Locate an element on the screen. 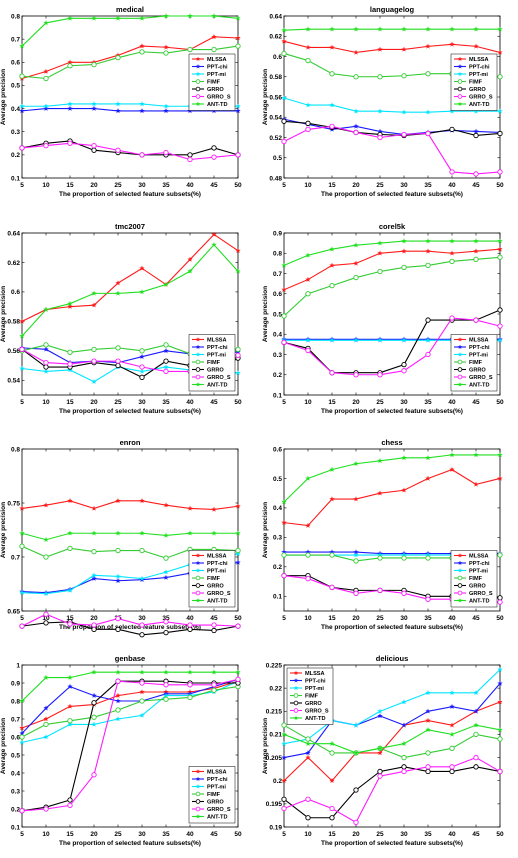 The width and height of the screenshot is (518, 858). y-tick-label: 0.62 is located at coordinates (275, 37).